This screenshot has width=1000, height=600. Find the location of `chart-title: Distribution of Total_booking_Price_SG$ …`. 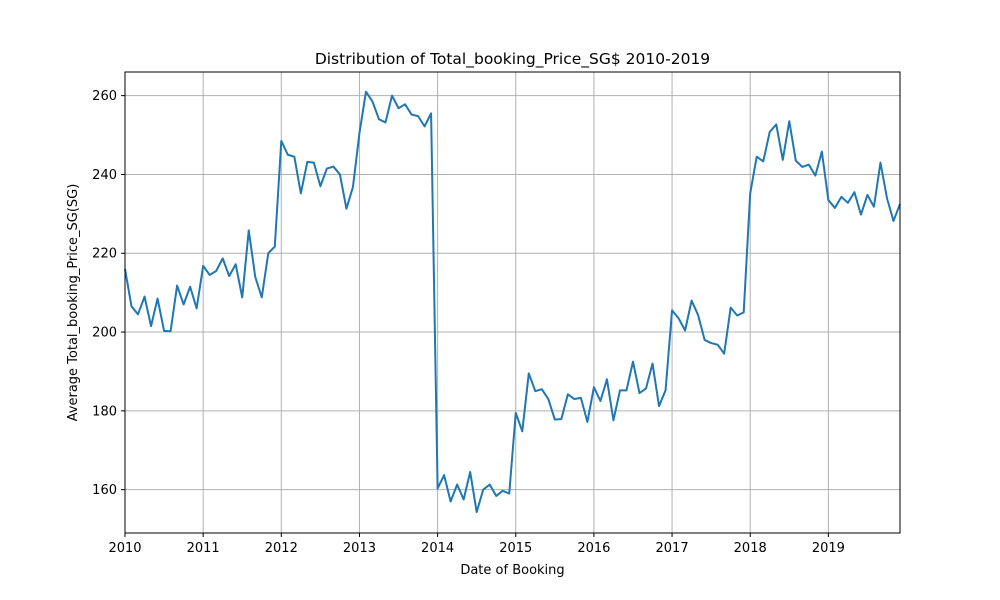

chart-title: Distribution of Total_booking_Price_SG$ … is located at coordinates (512, 59).